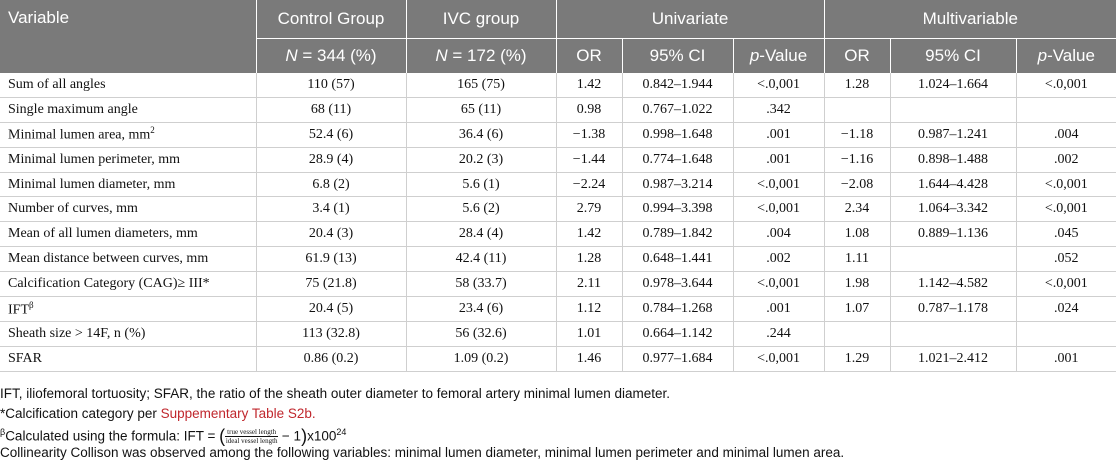  What do you see at coordinates (953, 234) in the screenshot?
I see `cell-multi-ci: 0.889–1.136` at bounding box center [953, 234].